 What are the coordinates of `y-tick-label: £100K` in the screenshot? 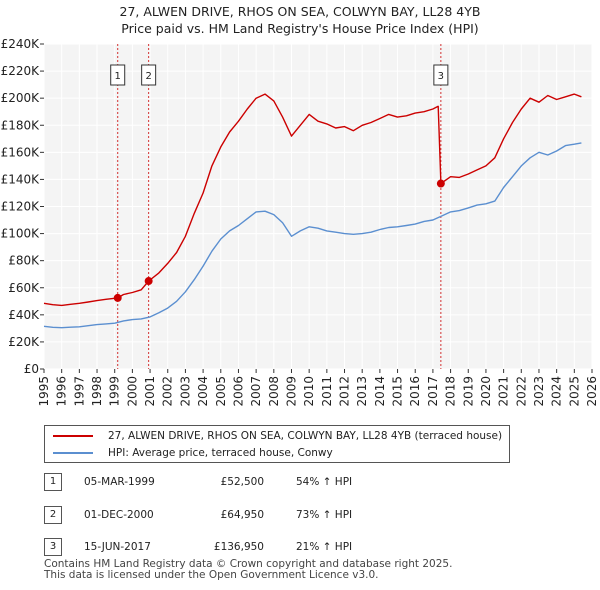 It's located at (21, 234).